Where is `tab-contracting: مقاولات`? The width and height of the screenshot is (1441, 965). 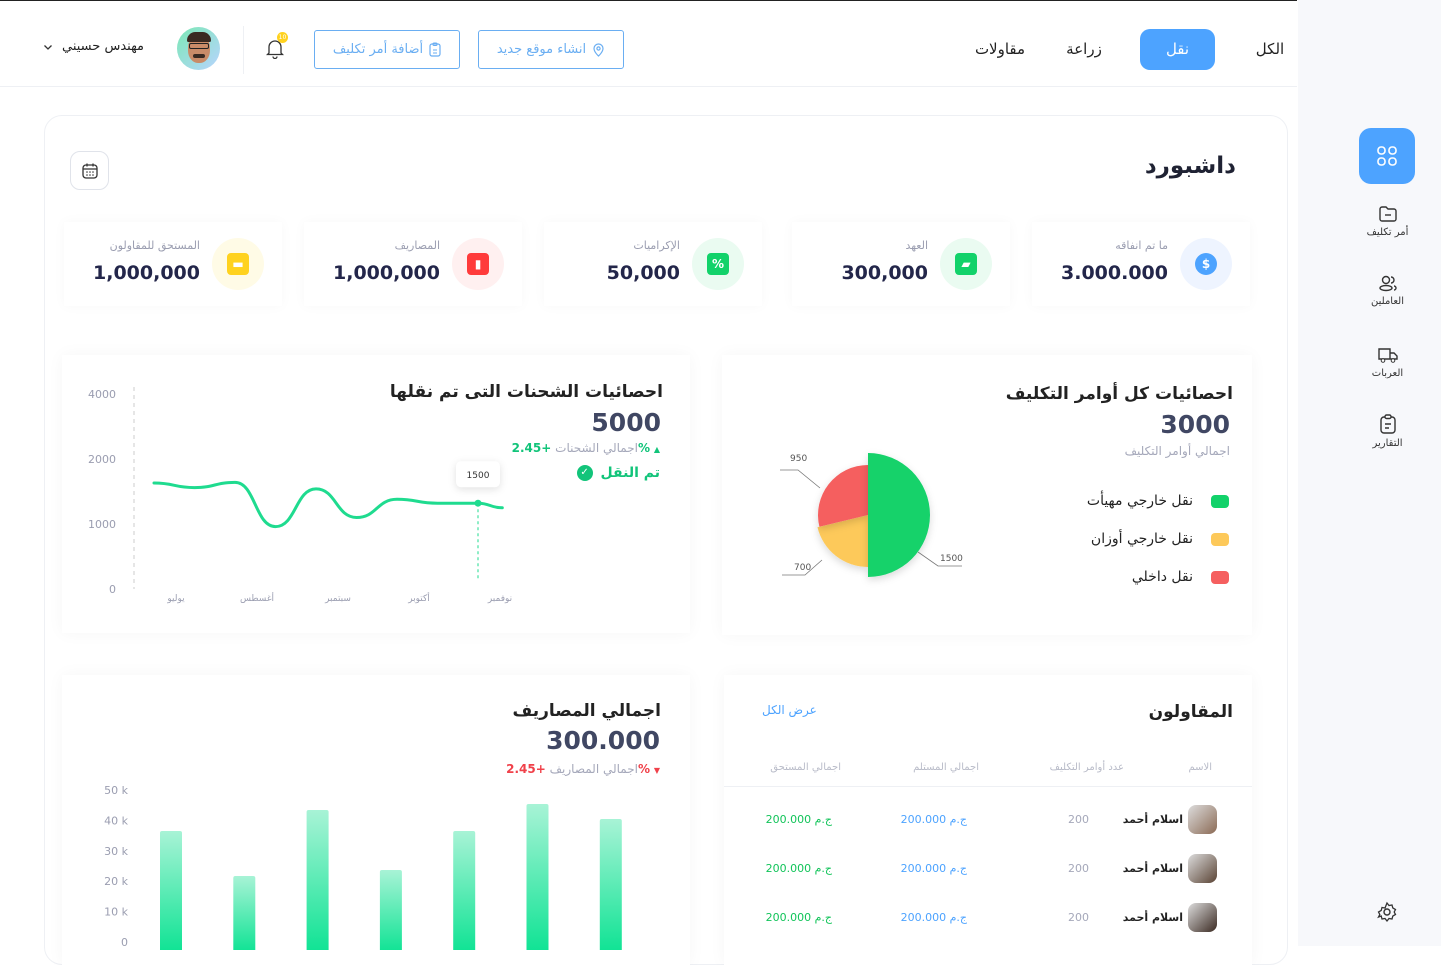
tab-contracting: مقاولات is located at coordinates (1000, 49).